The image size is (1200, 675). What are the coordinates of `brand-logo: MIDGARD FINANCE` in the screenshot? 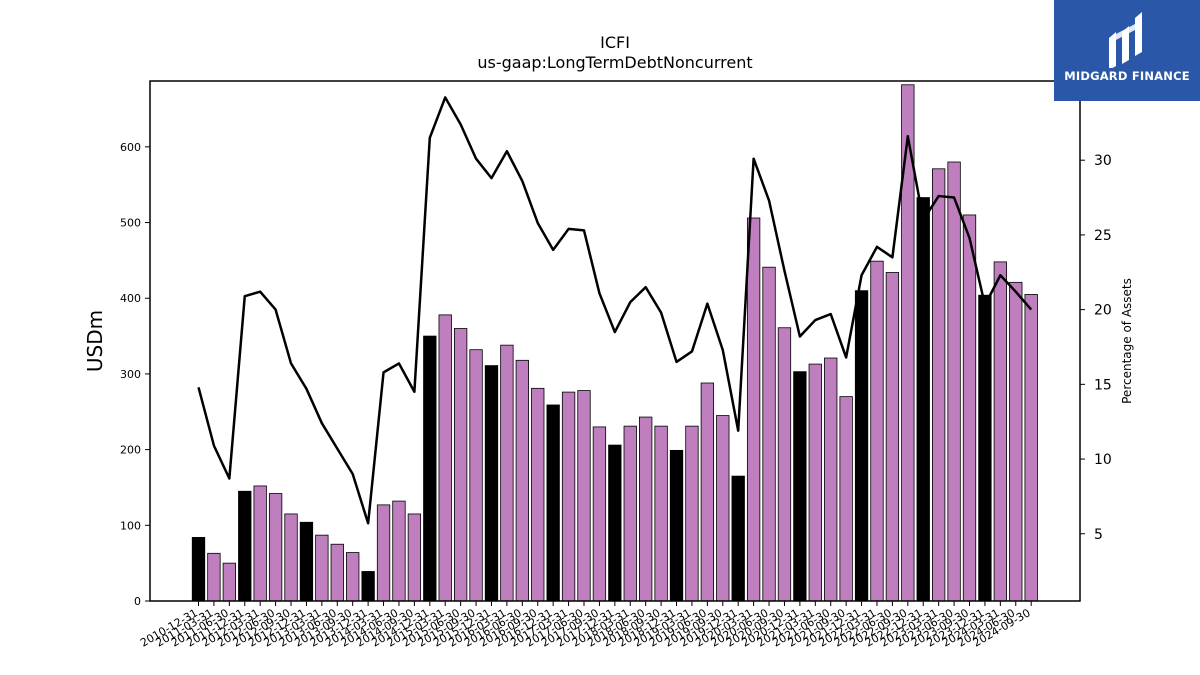 It's located at (1127, 50).